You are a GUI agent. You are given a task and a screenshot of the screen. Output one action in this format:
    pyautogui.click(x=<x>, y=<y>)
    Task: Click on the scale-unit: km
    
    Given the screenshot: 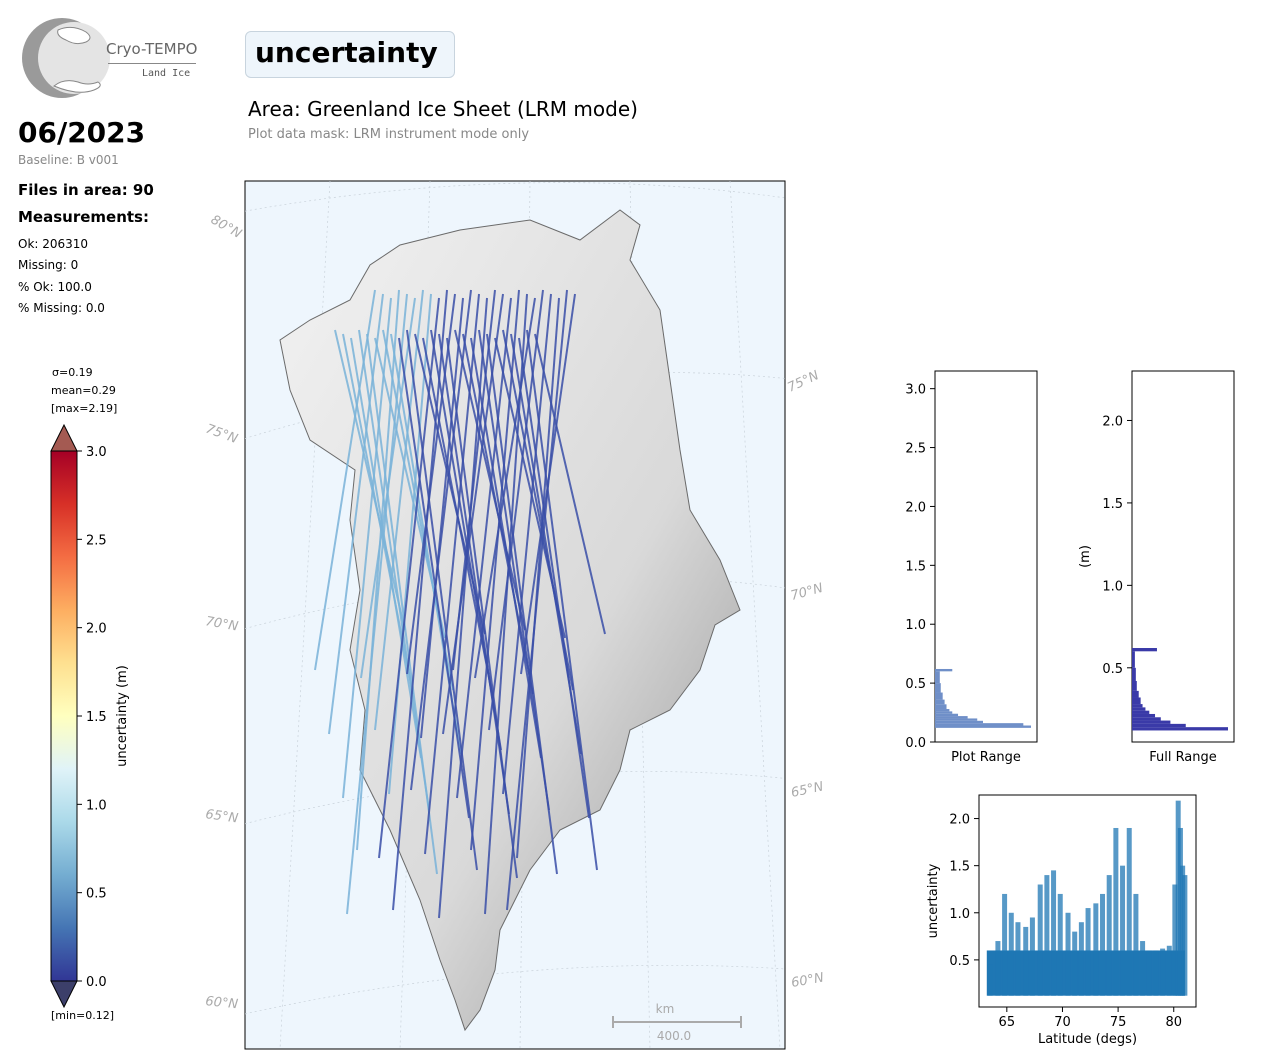 What is the action you would take?
    pyautogui.click(x=665, y=1009)
    